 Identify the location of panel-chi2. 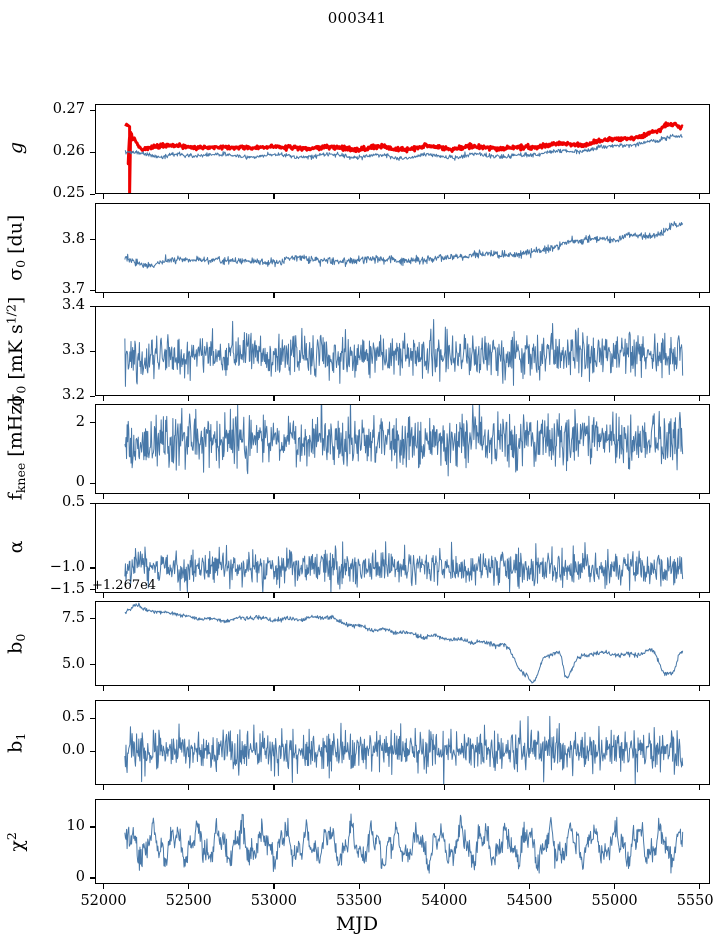
(402, 841).